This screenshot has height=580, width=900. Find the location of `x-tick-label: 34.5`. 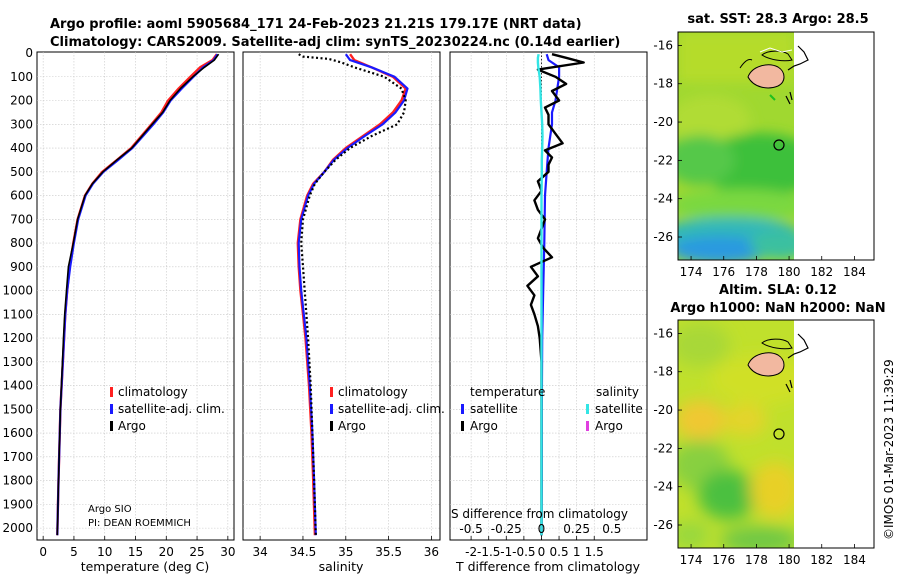

x-tick-label: 34.5 is located at coordinates (303, 552).